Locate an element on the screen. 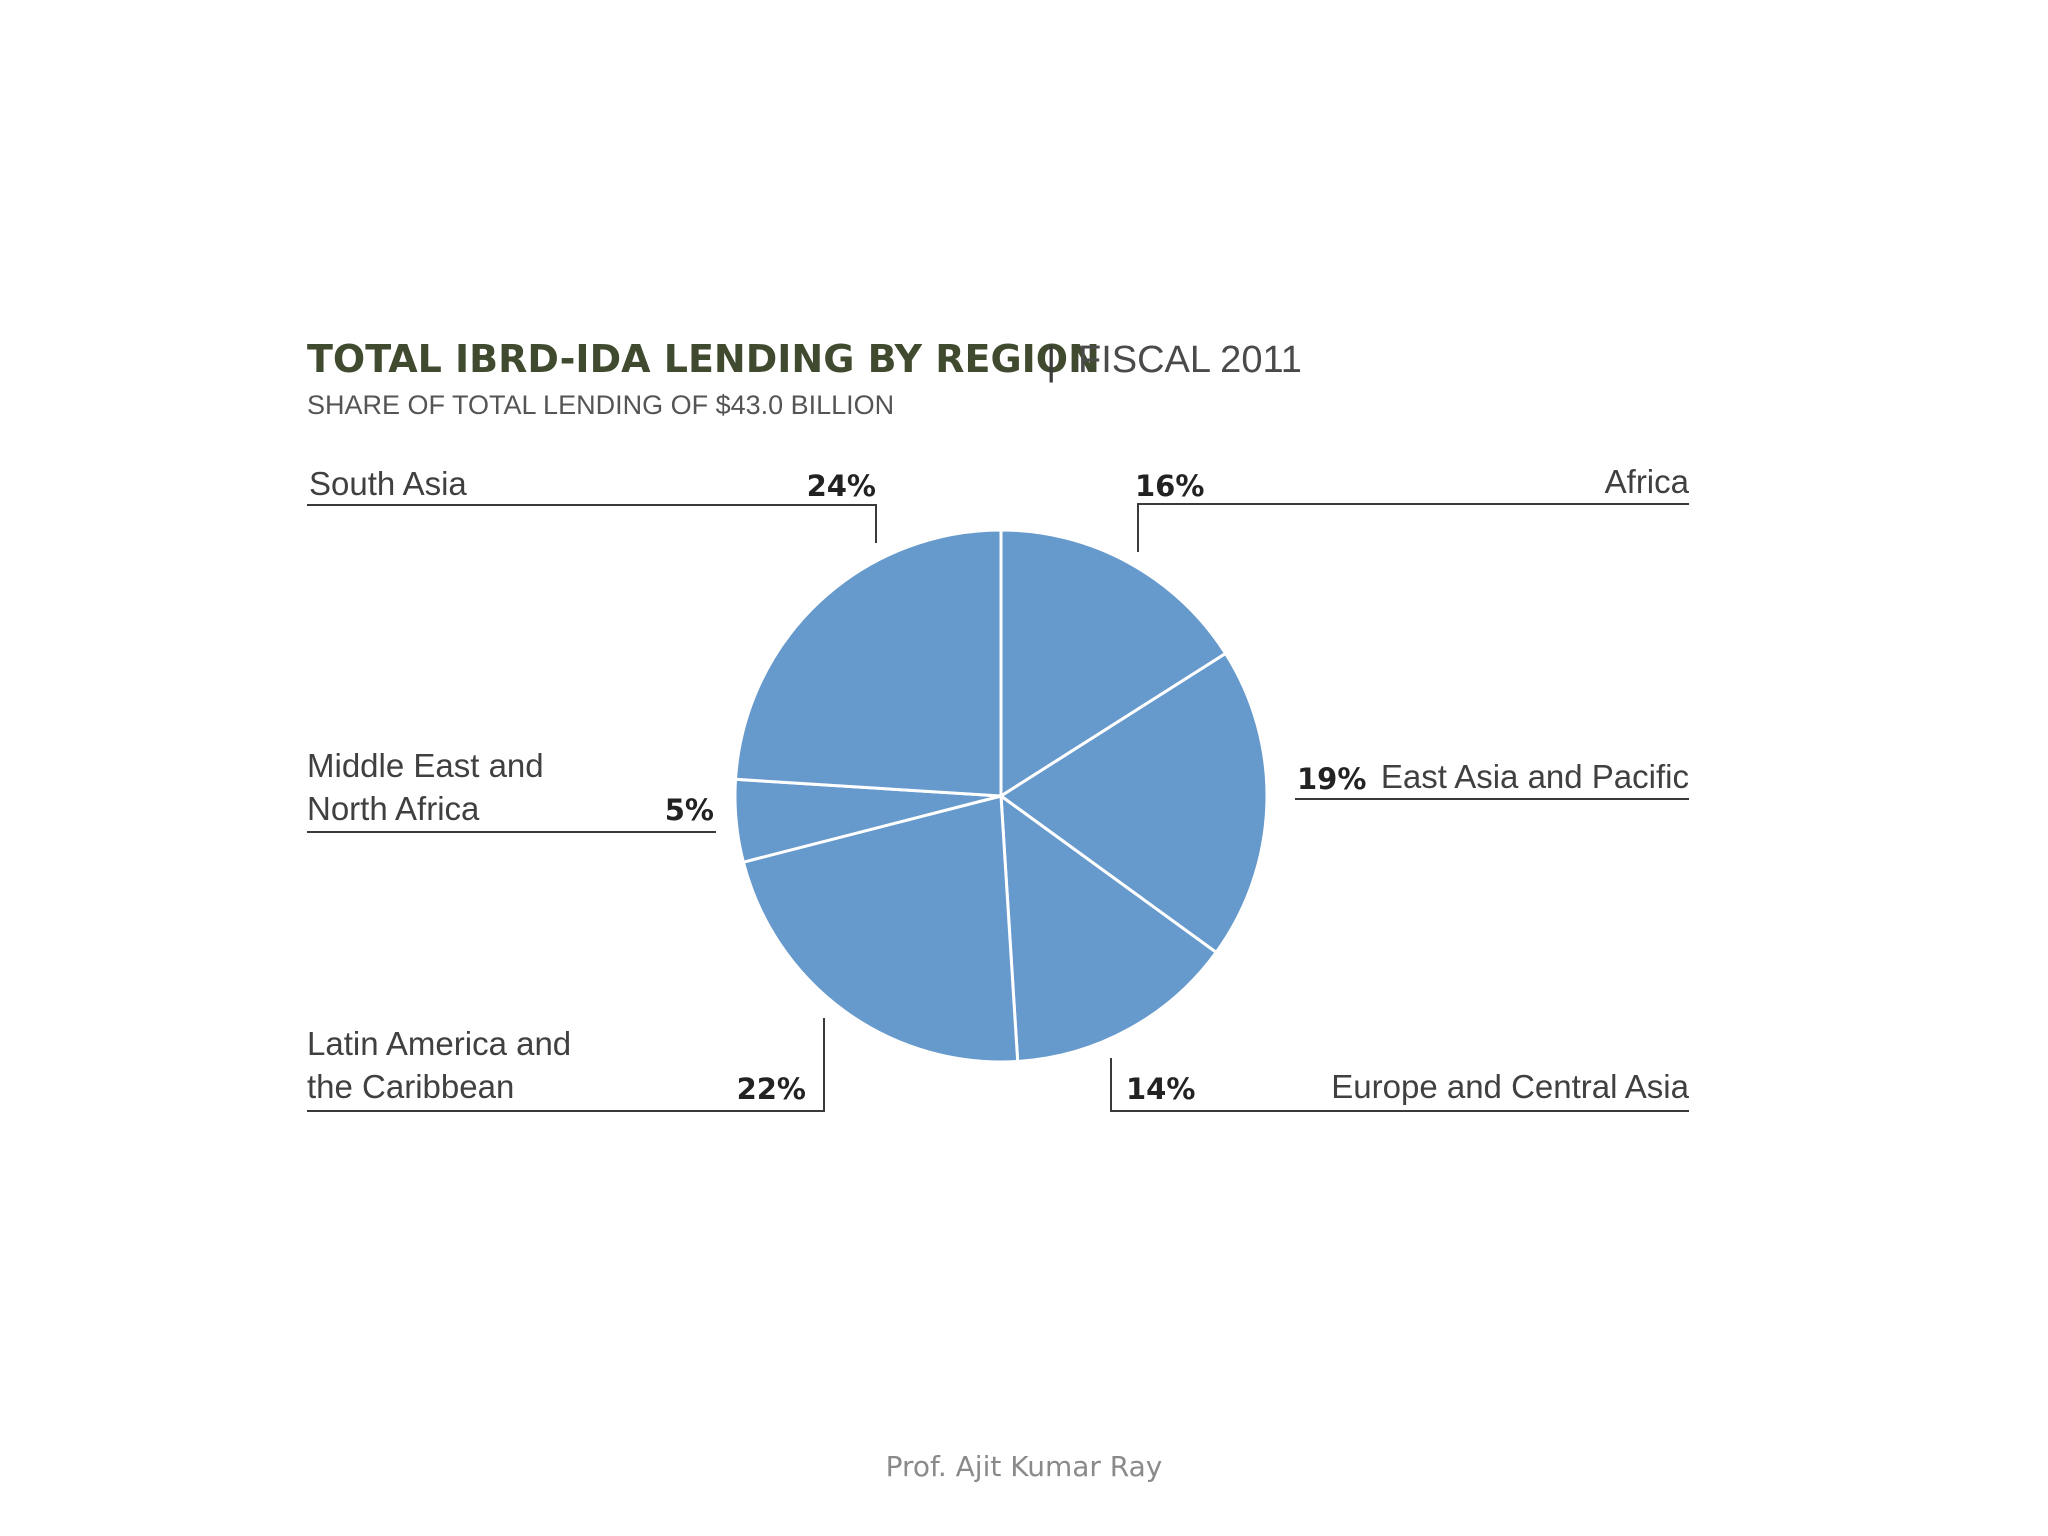 Image resolution: width=2048 pixels, height=1536 pixels. slice-value-latin-america: 22% is located at coordinates (771, 1089).